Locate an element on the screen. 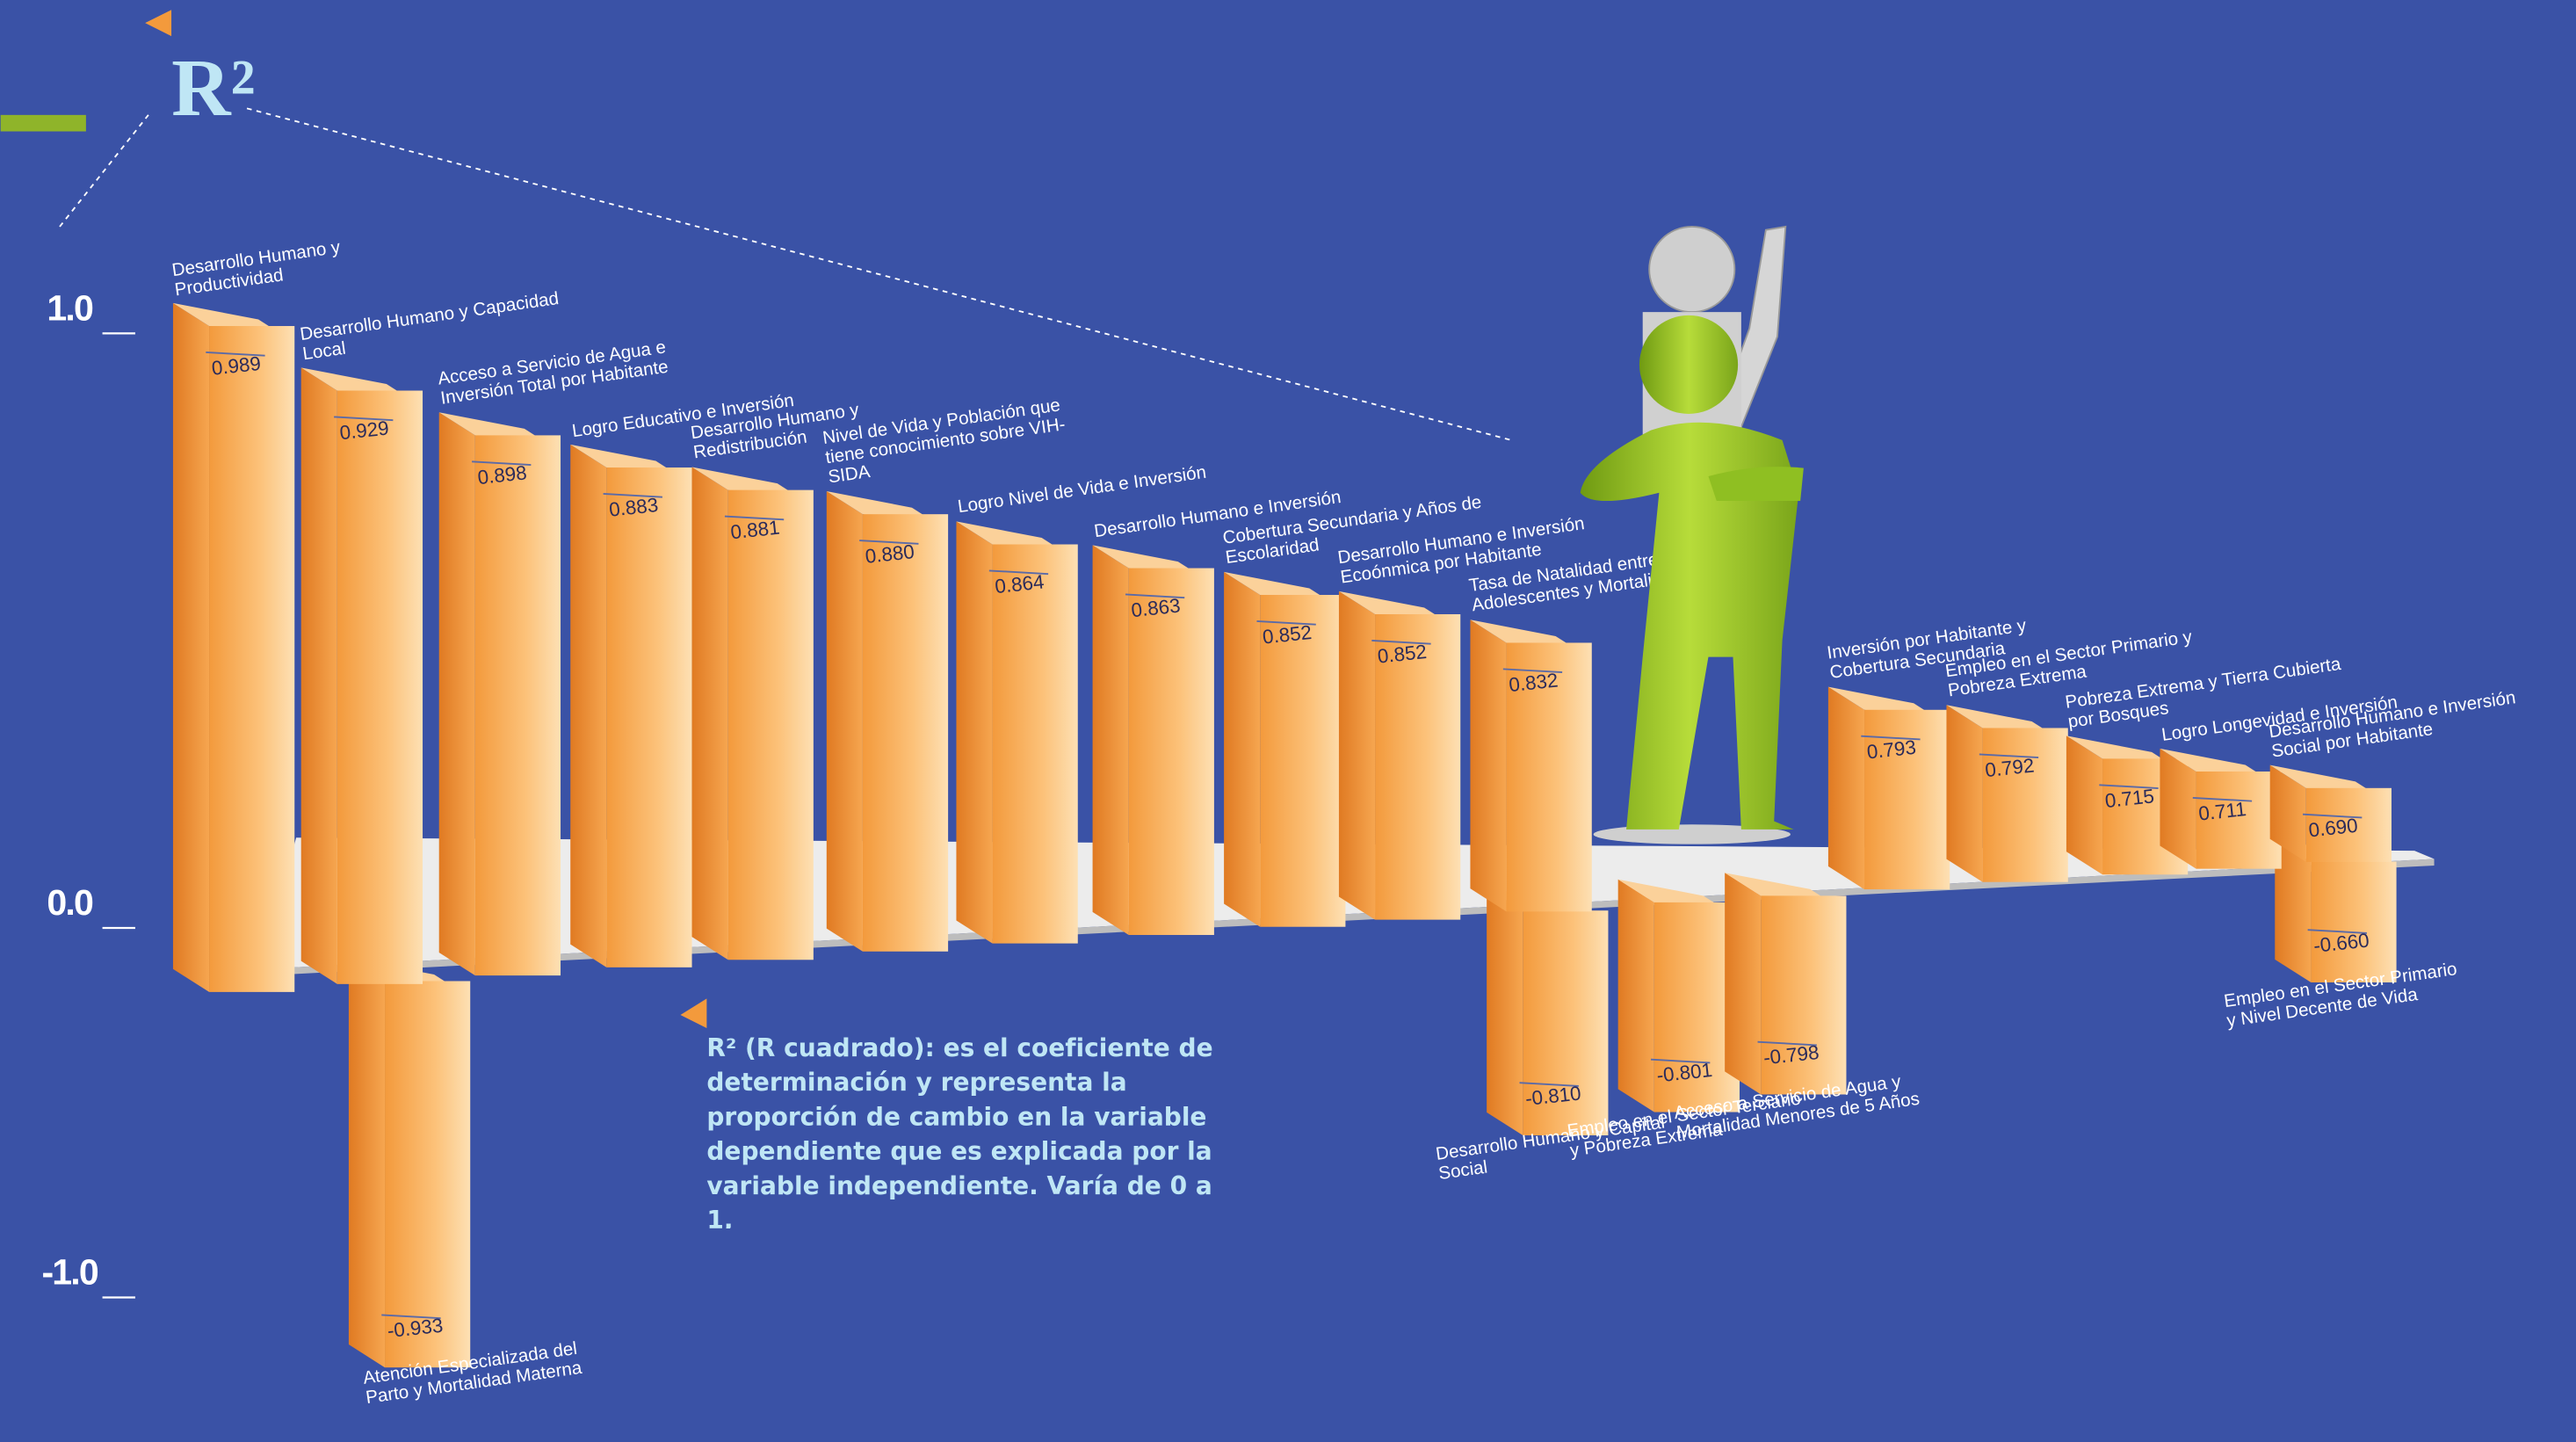 The height and width of the screenshot is (1442, 2576). child-head is located at coordinates (1692, 269).